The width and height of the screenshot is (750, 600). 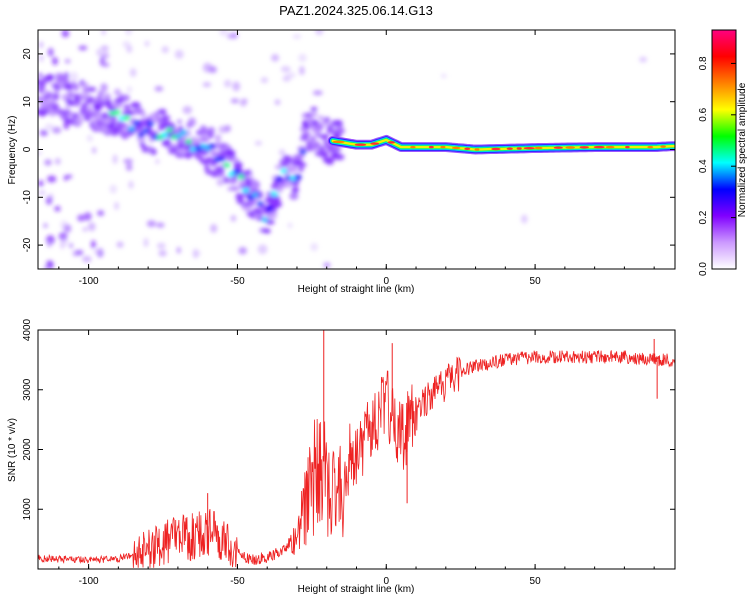 I want to click on spectrogram-xtick-label: -50, so click(x=237, y=281).